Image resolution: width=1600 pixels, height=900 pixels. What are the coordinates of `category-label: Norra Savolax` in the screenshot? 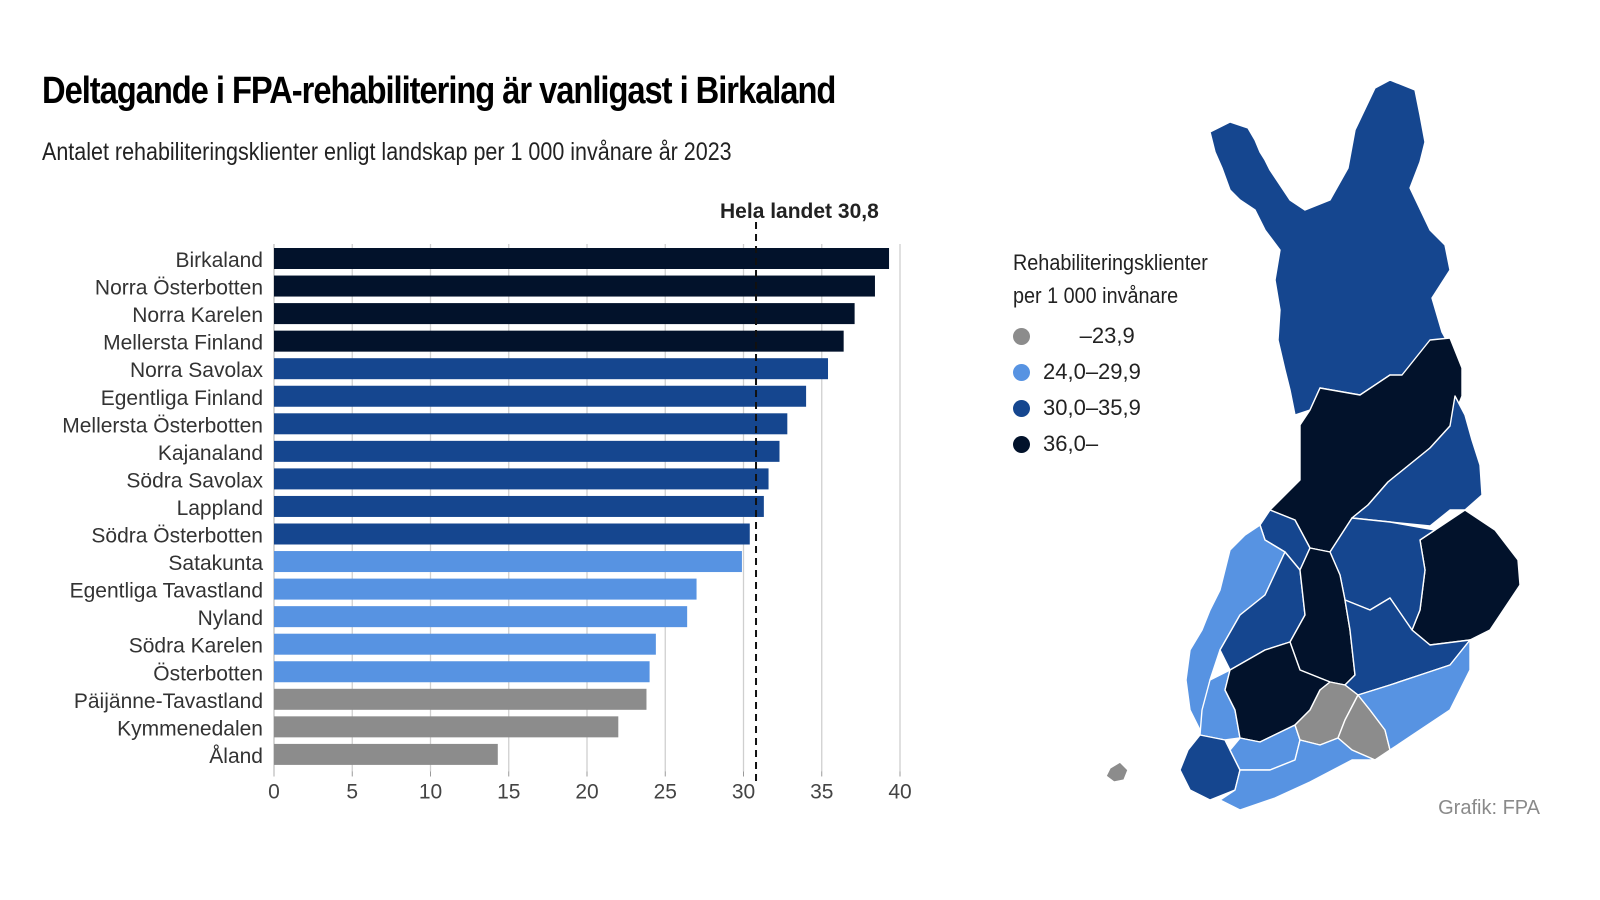 It's located at (197, 370).